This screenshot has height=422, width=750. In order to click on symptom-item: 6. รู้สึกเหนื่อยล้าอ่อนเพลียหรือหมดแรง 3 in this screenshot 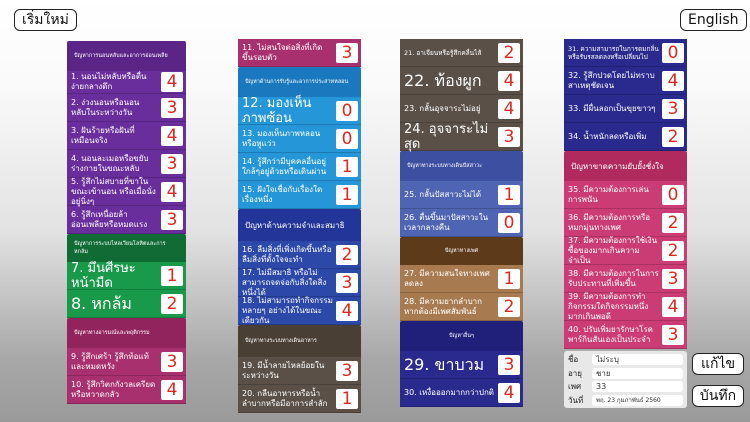, I will do `click(126, 220)`.